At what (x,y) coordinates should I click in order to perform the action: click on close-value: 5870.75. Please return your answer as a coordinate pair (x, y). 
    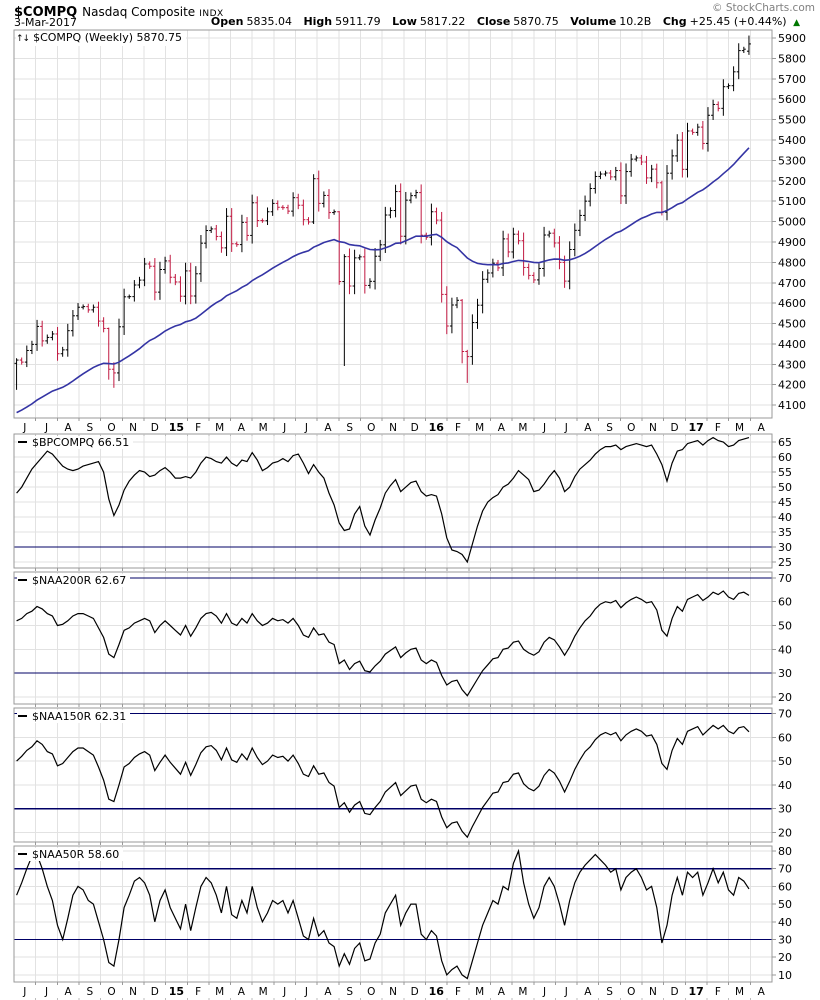
    Looking at the image, I should click on (536, 21).